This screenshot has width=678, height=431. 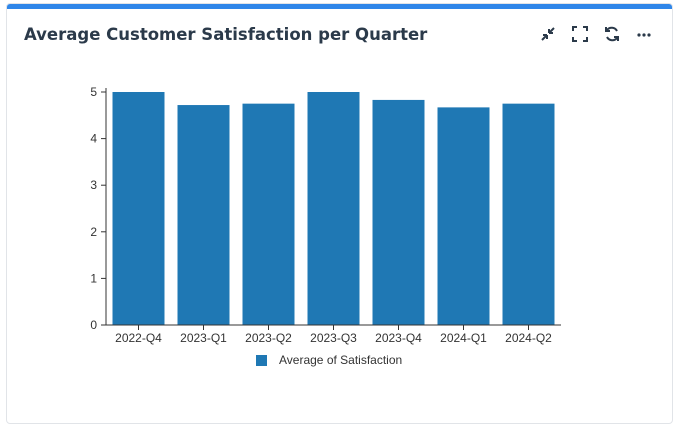 What do you see at coordinates (341, 360) in the screenshot?
I see `legend-label: Average of Satisfaction` at bounding box center [341, 360].